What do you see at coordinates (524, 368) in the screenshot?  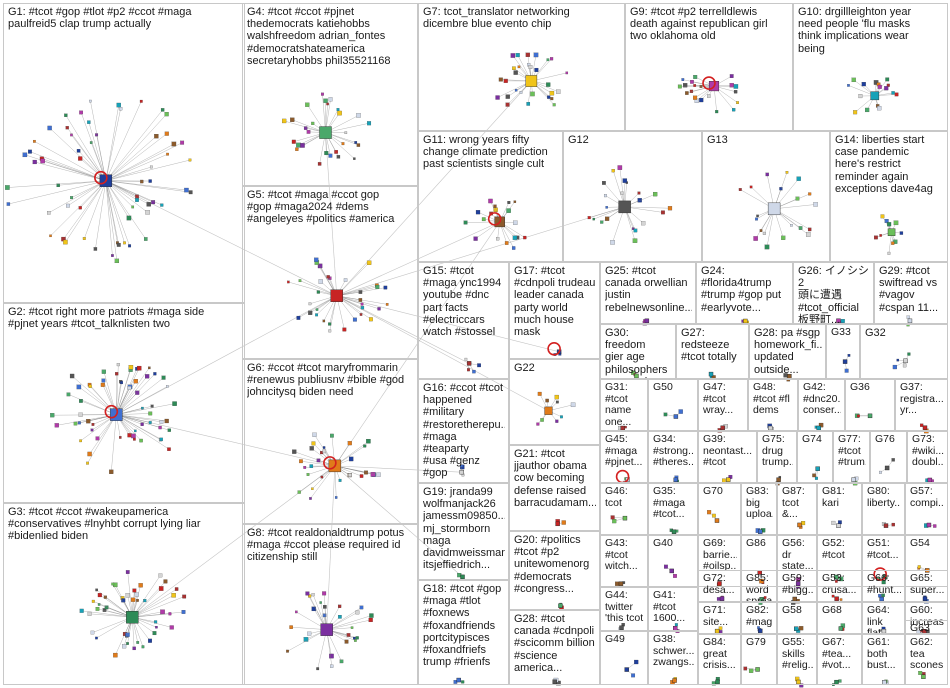 I see `group-label: G22` at bounding box center [524, 368].